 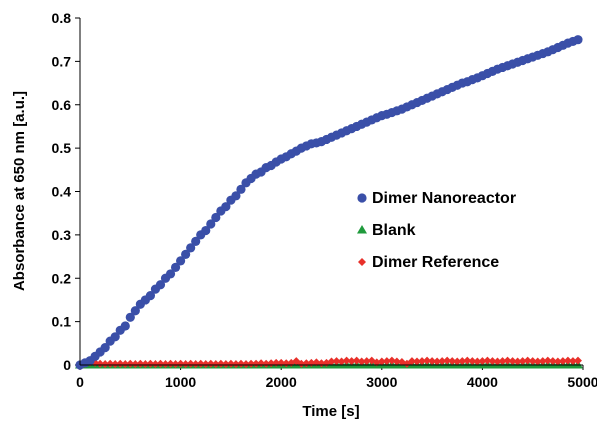 I want to click on y-axis-title: Absorbance at 650 nm [a.u.], so click(x=19, y=191).